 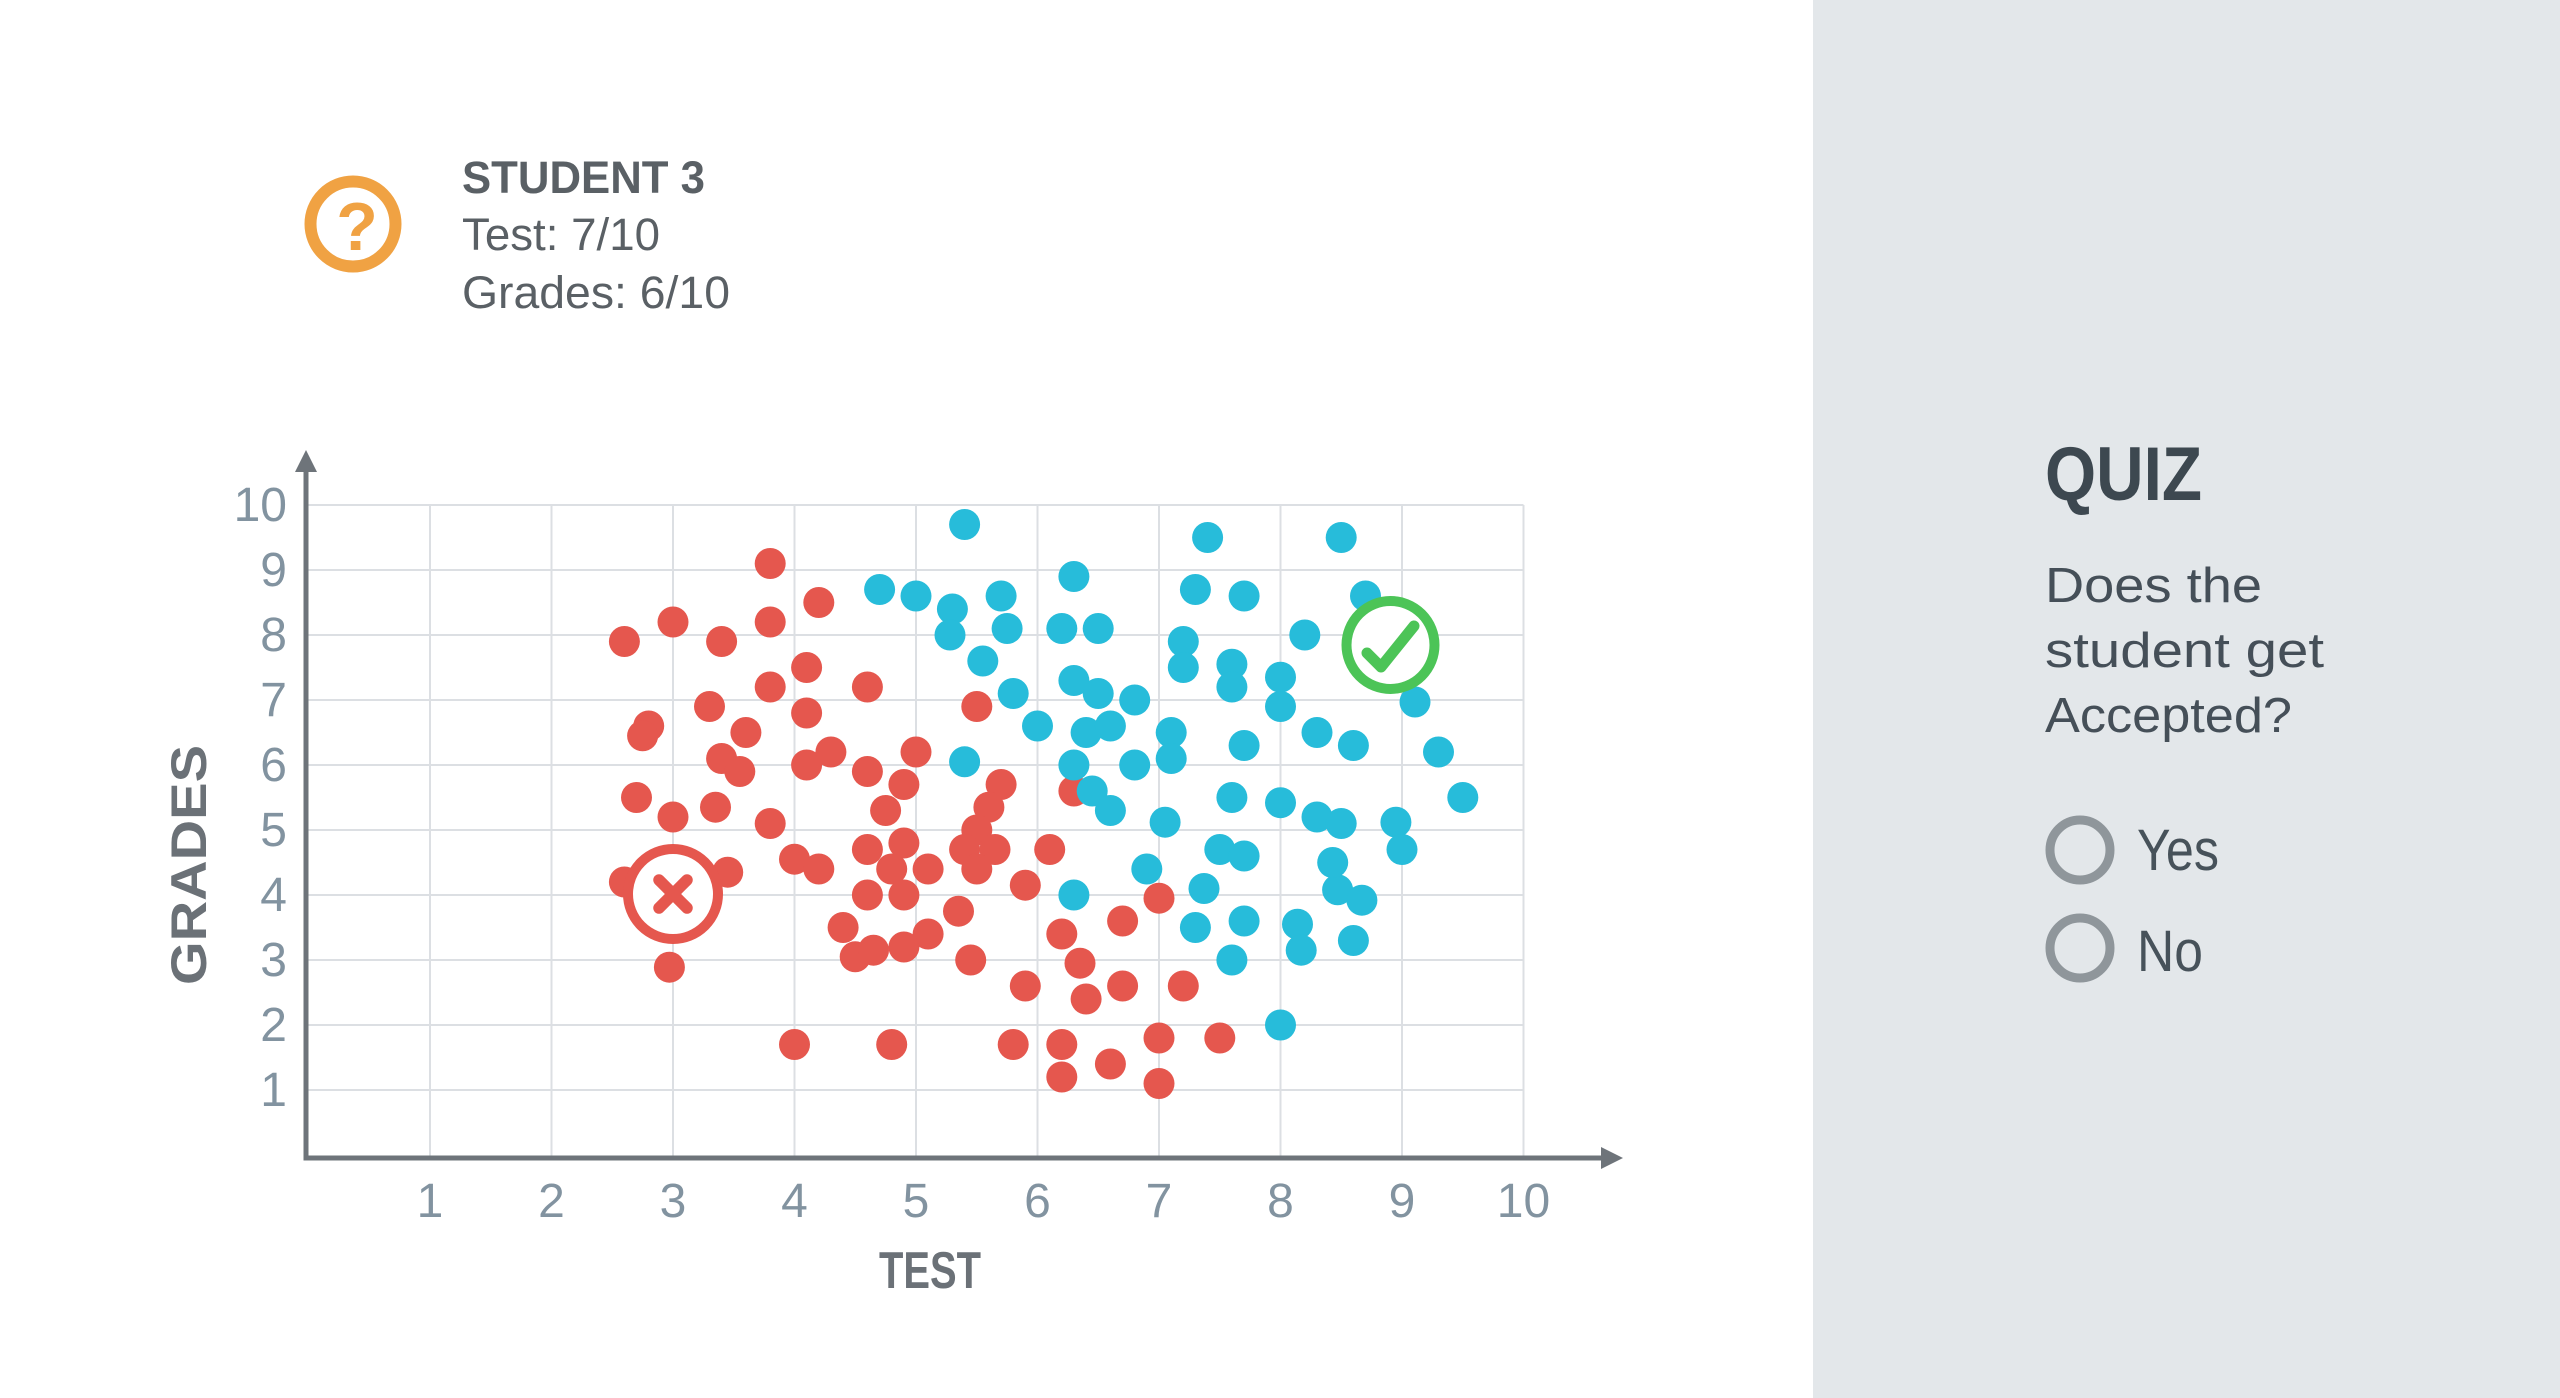 I want to click on svg-text: Does the, so click(x=2153, y=586).